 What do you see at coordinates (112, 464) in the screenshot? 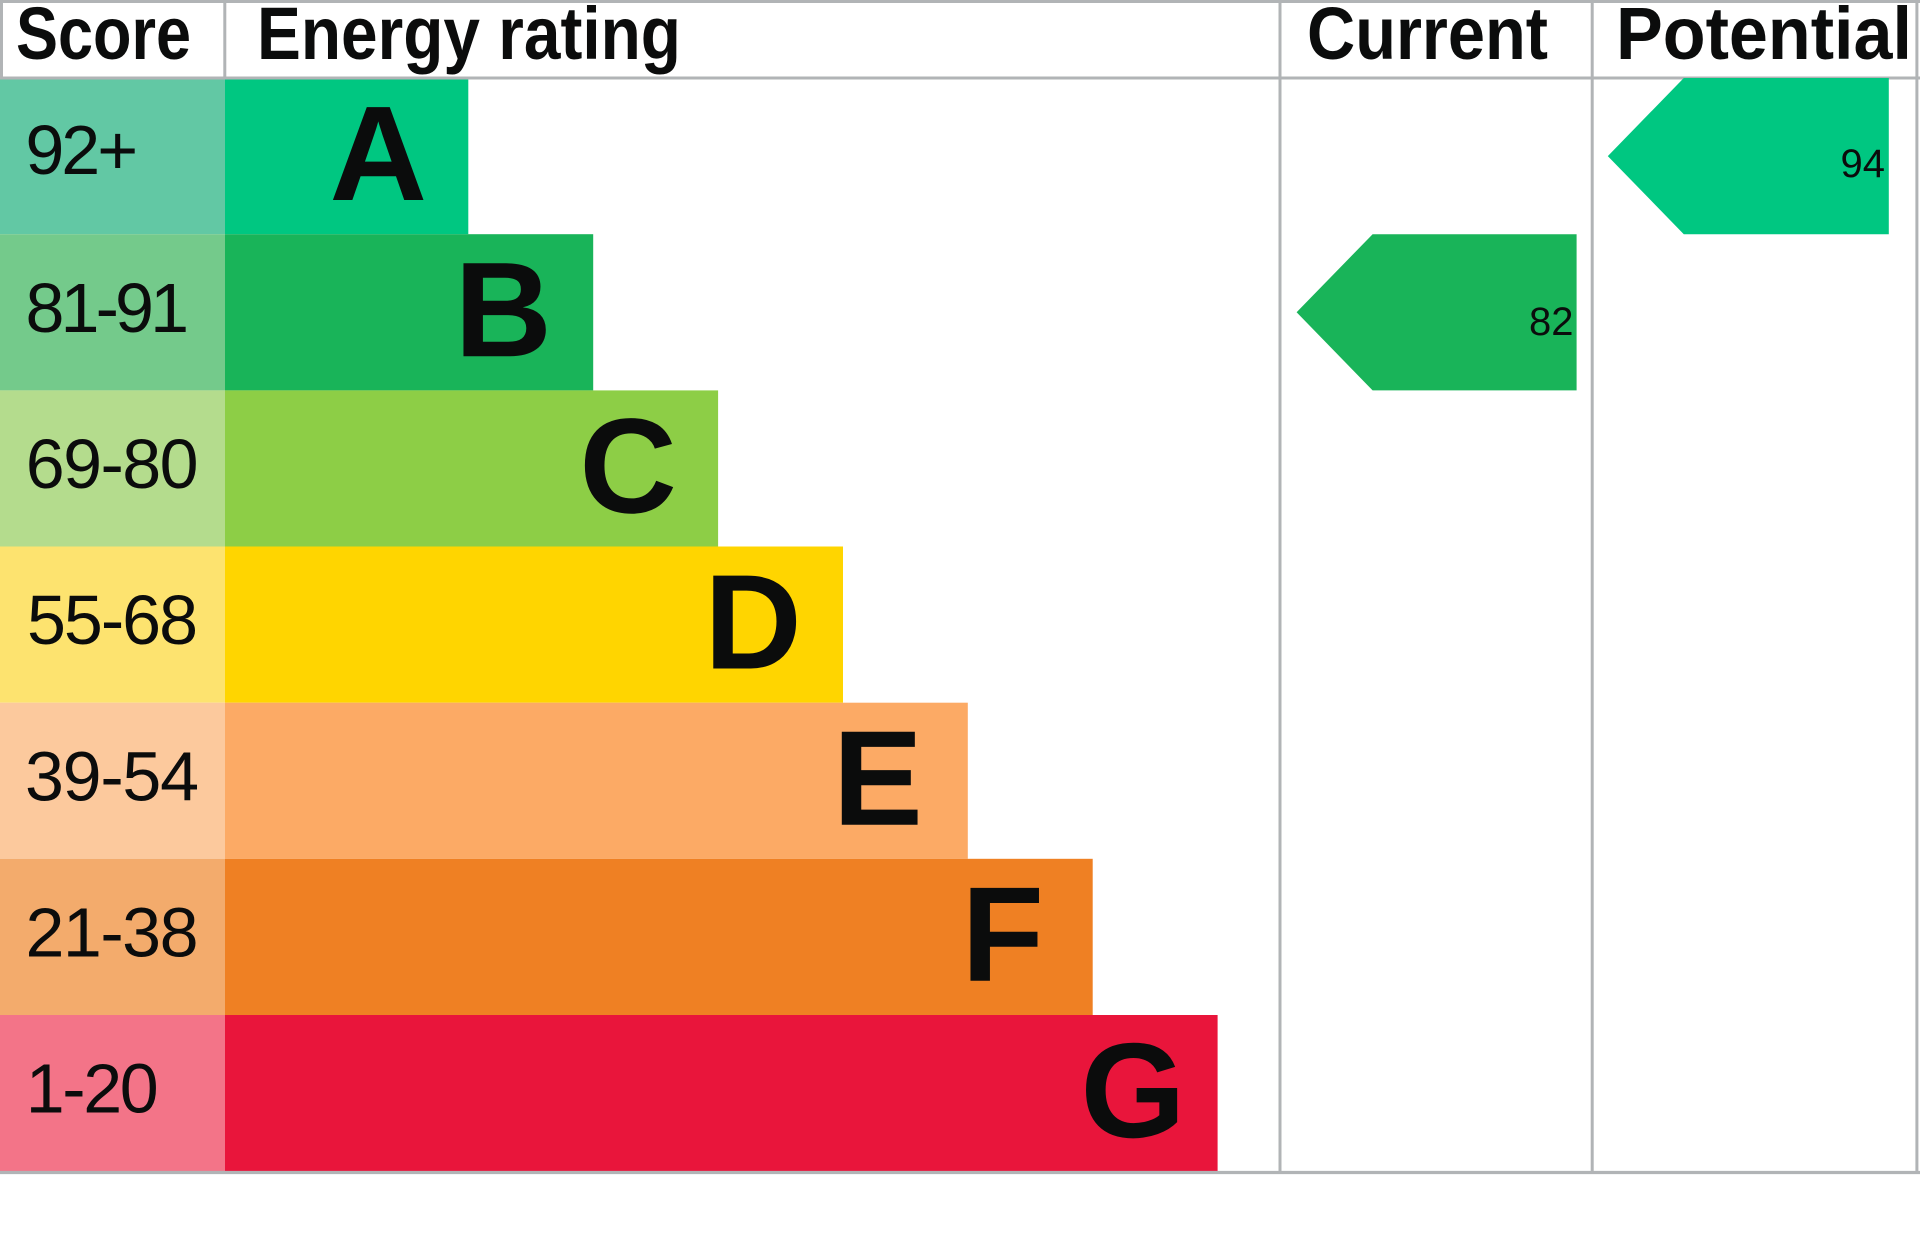
I see `svg-text: 69-80` at bounding box center [112, 464].